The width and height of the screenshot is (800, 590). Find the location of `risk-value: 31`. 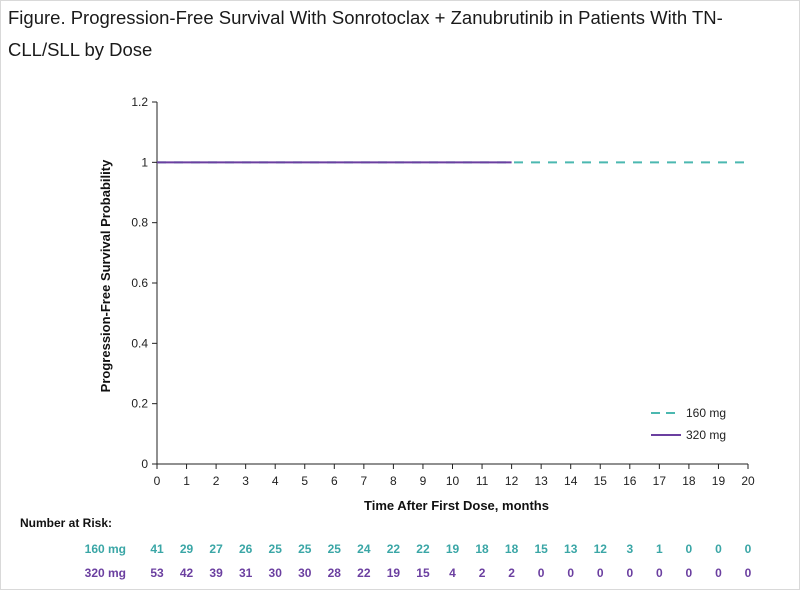

risk-value: 31 is located at coordinates (246, 573).